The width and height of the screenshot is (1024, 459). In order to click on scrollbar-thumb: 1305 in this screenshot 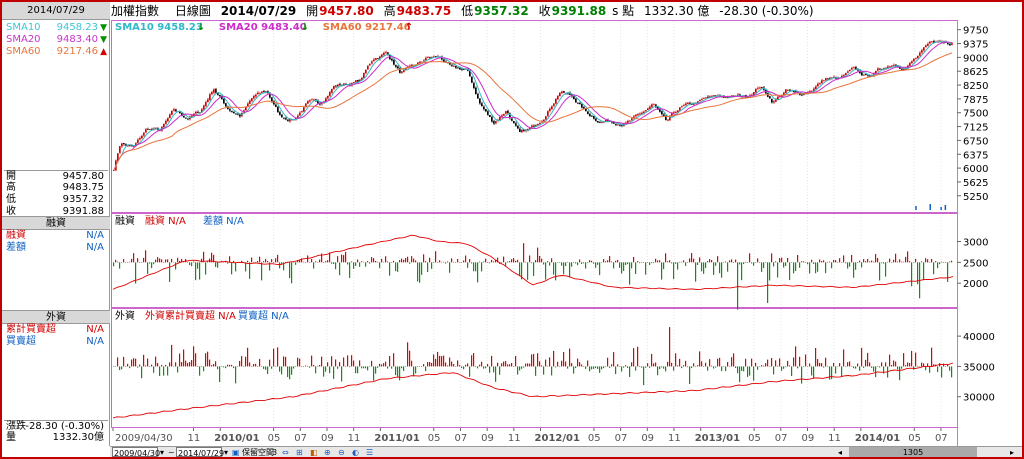, I will do `click(913, 452)`.